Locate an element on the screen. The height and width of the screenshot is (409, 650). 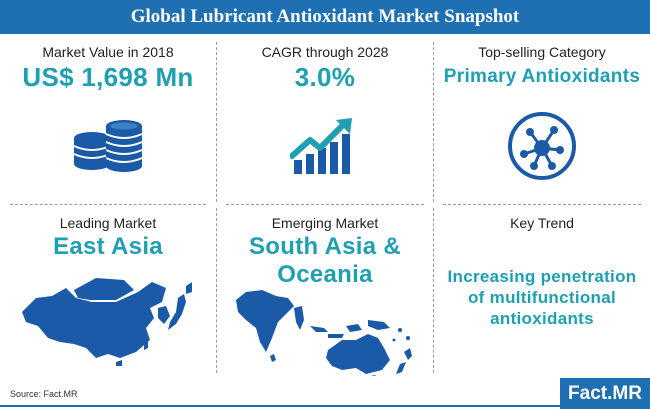
key-trend-label: Key Trend is located at coordinates (542, 223).